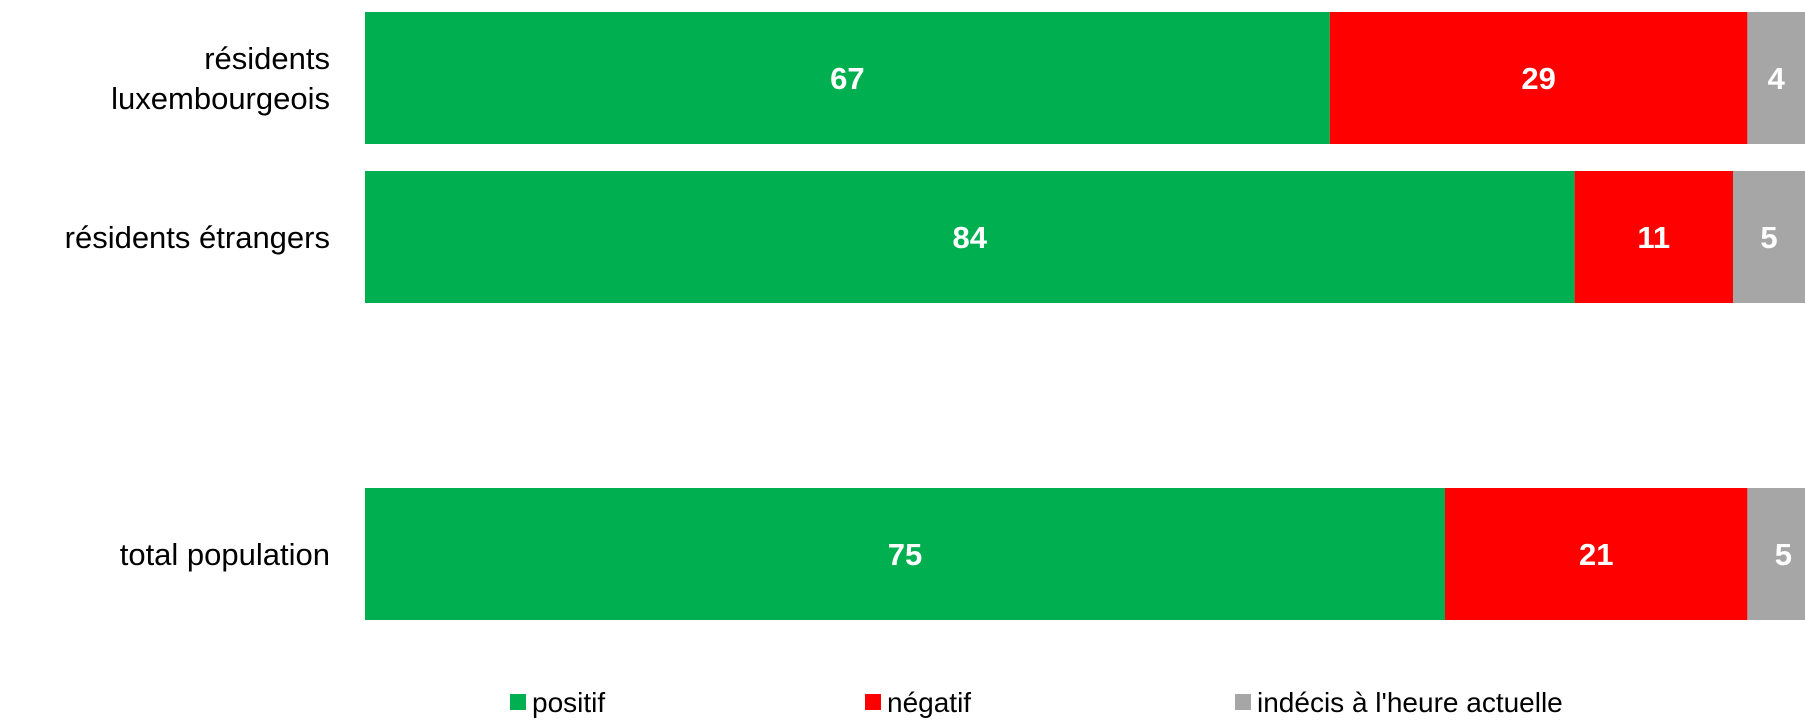  I want to click on legend-entry: indécis à l'heure actuelle, so click(1410, 702).